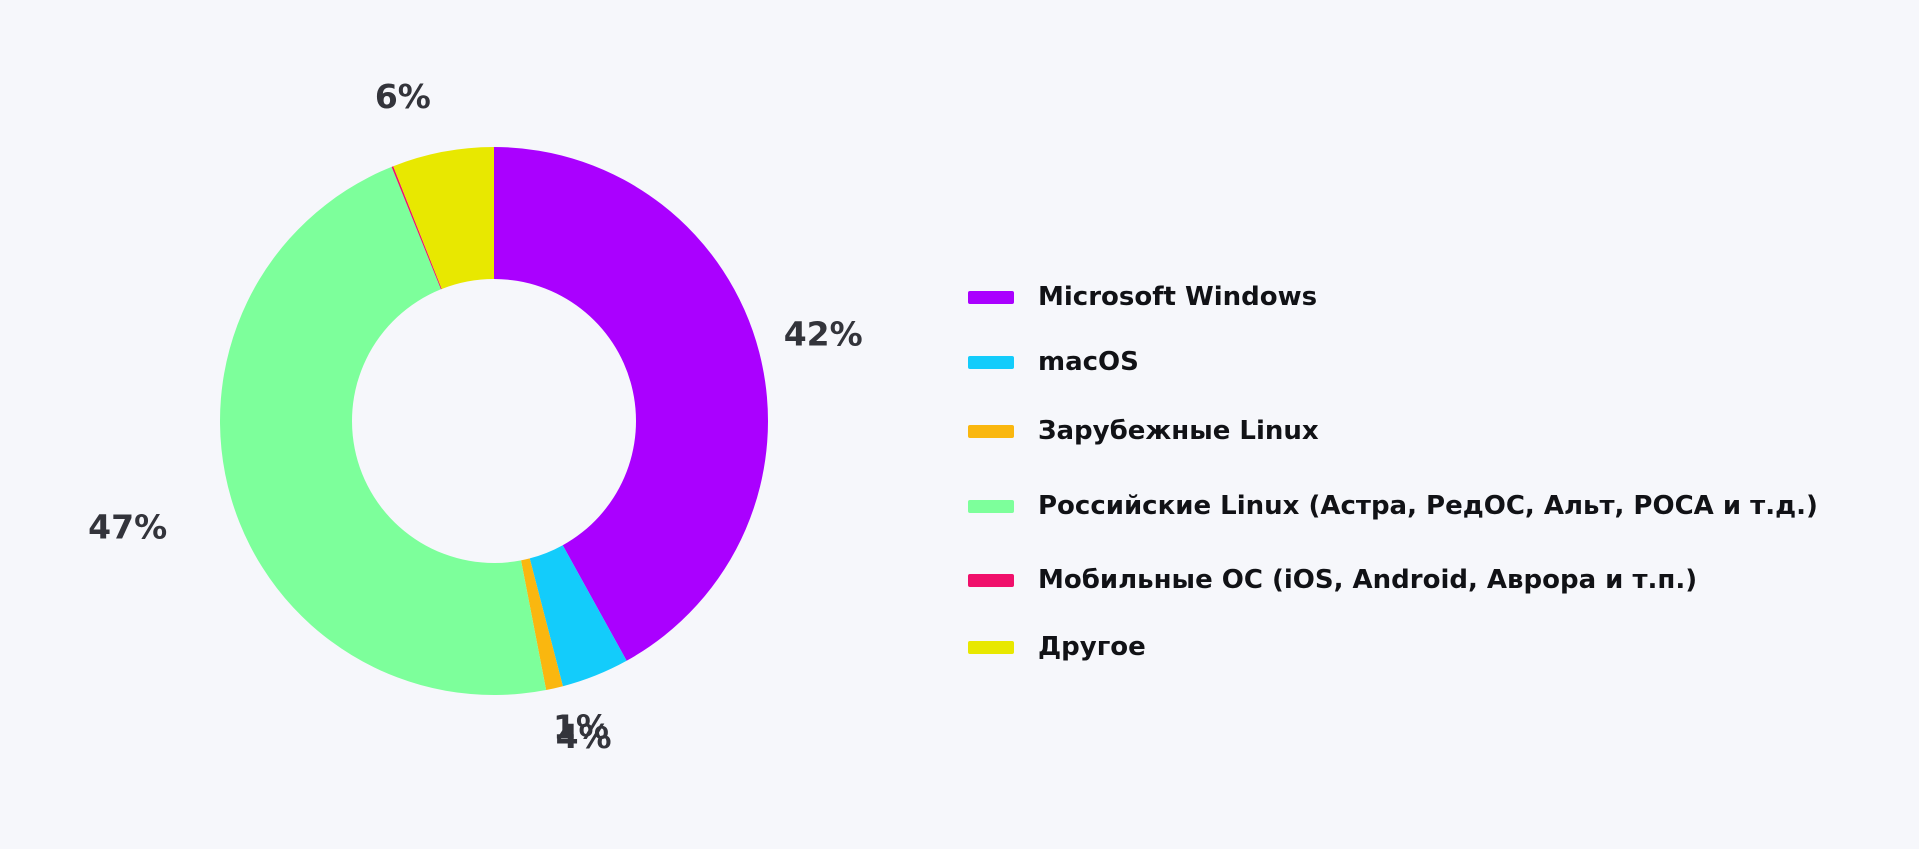 This screenshot has width=1919, height=849. I want to click on legend-item-1: Microsoft Windows, so click(1142, 297).